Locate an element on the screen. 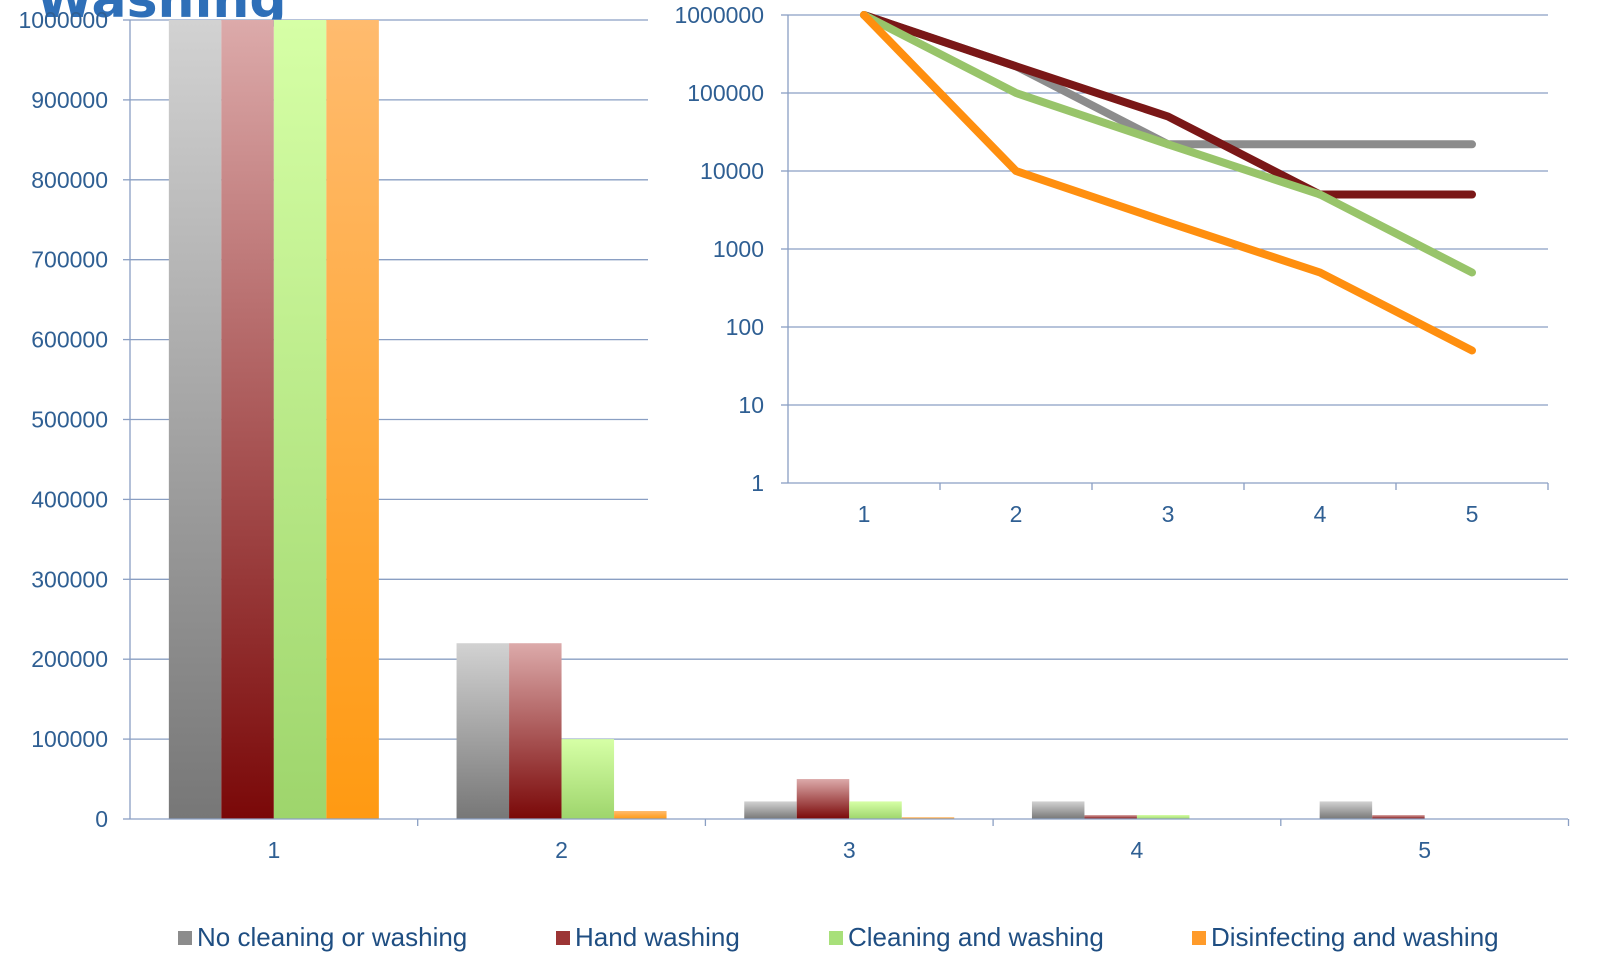  y-tick-label: 600000 is located at coordinates (69, 340).